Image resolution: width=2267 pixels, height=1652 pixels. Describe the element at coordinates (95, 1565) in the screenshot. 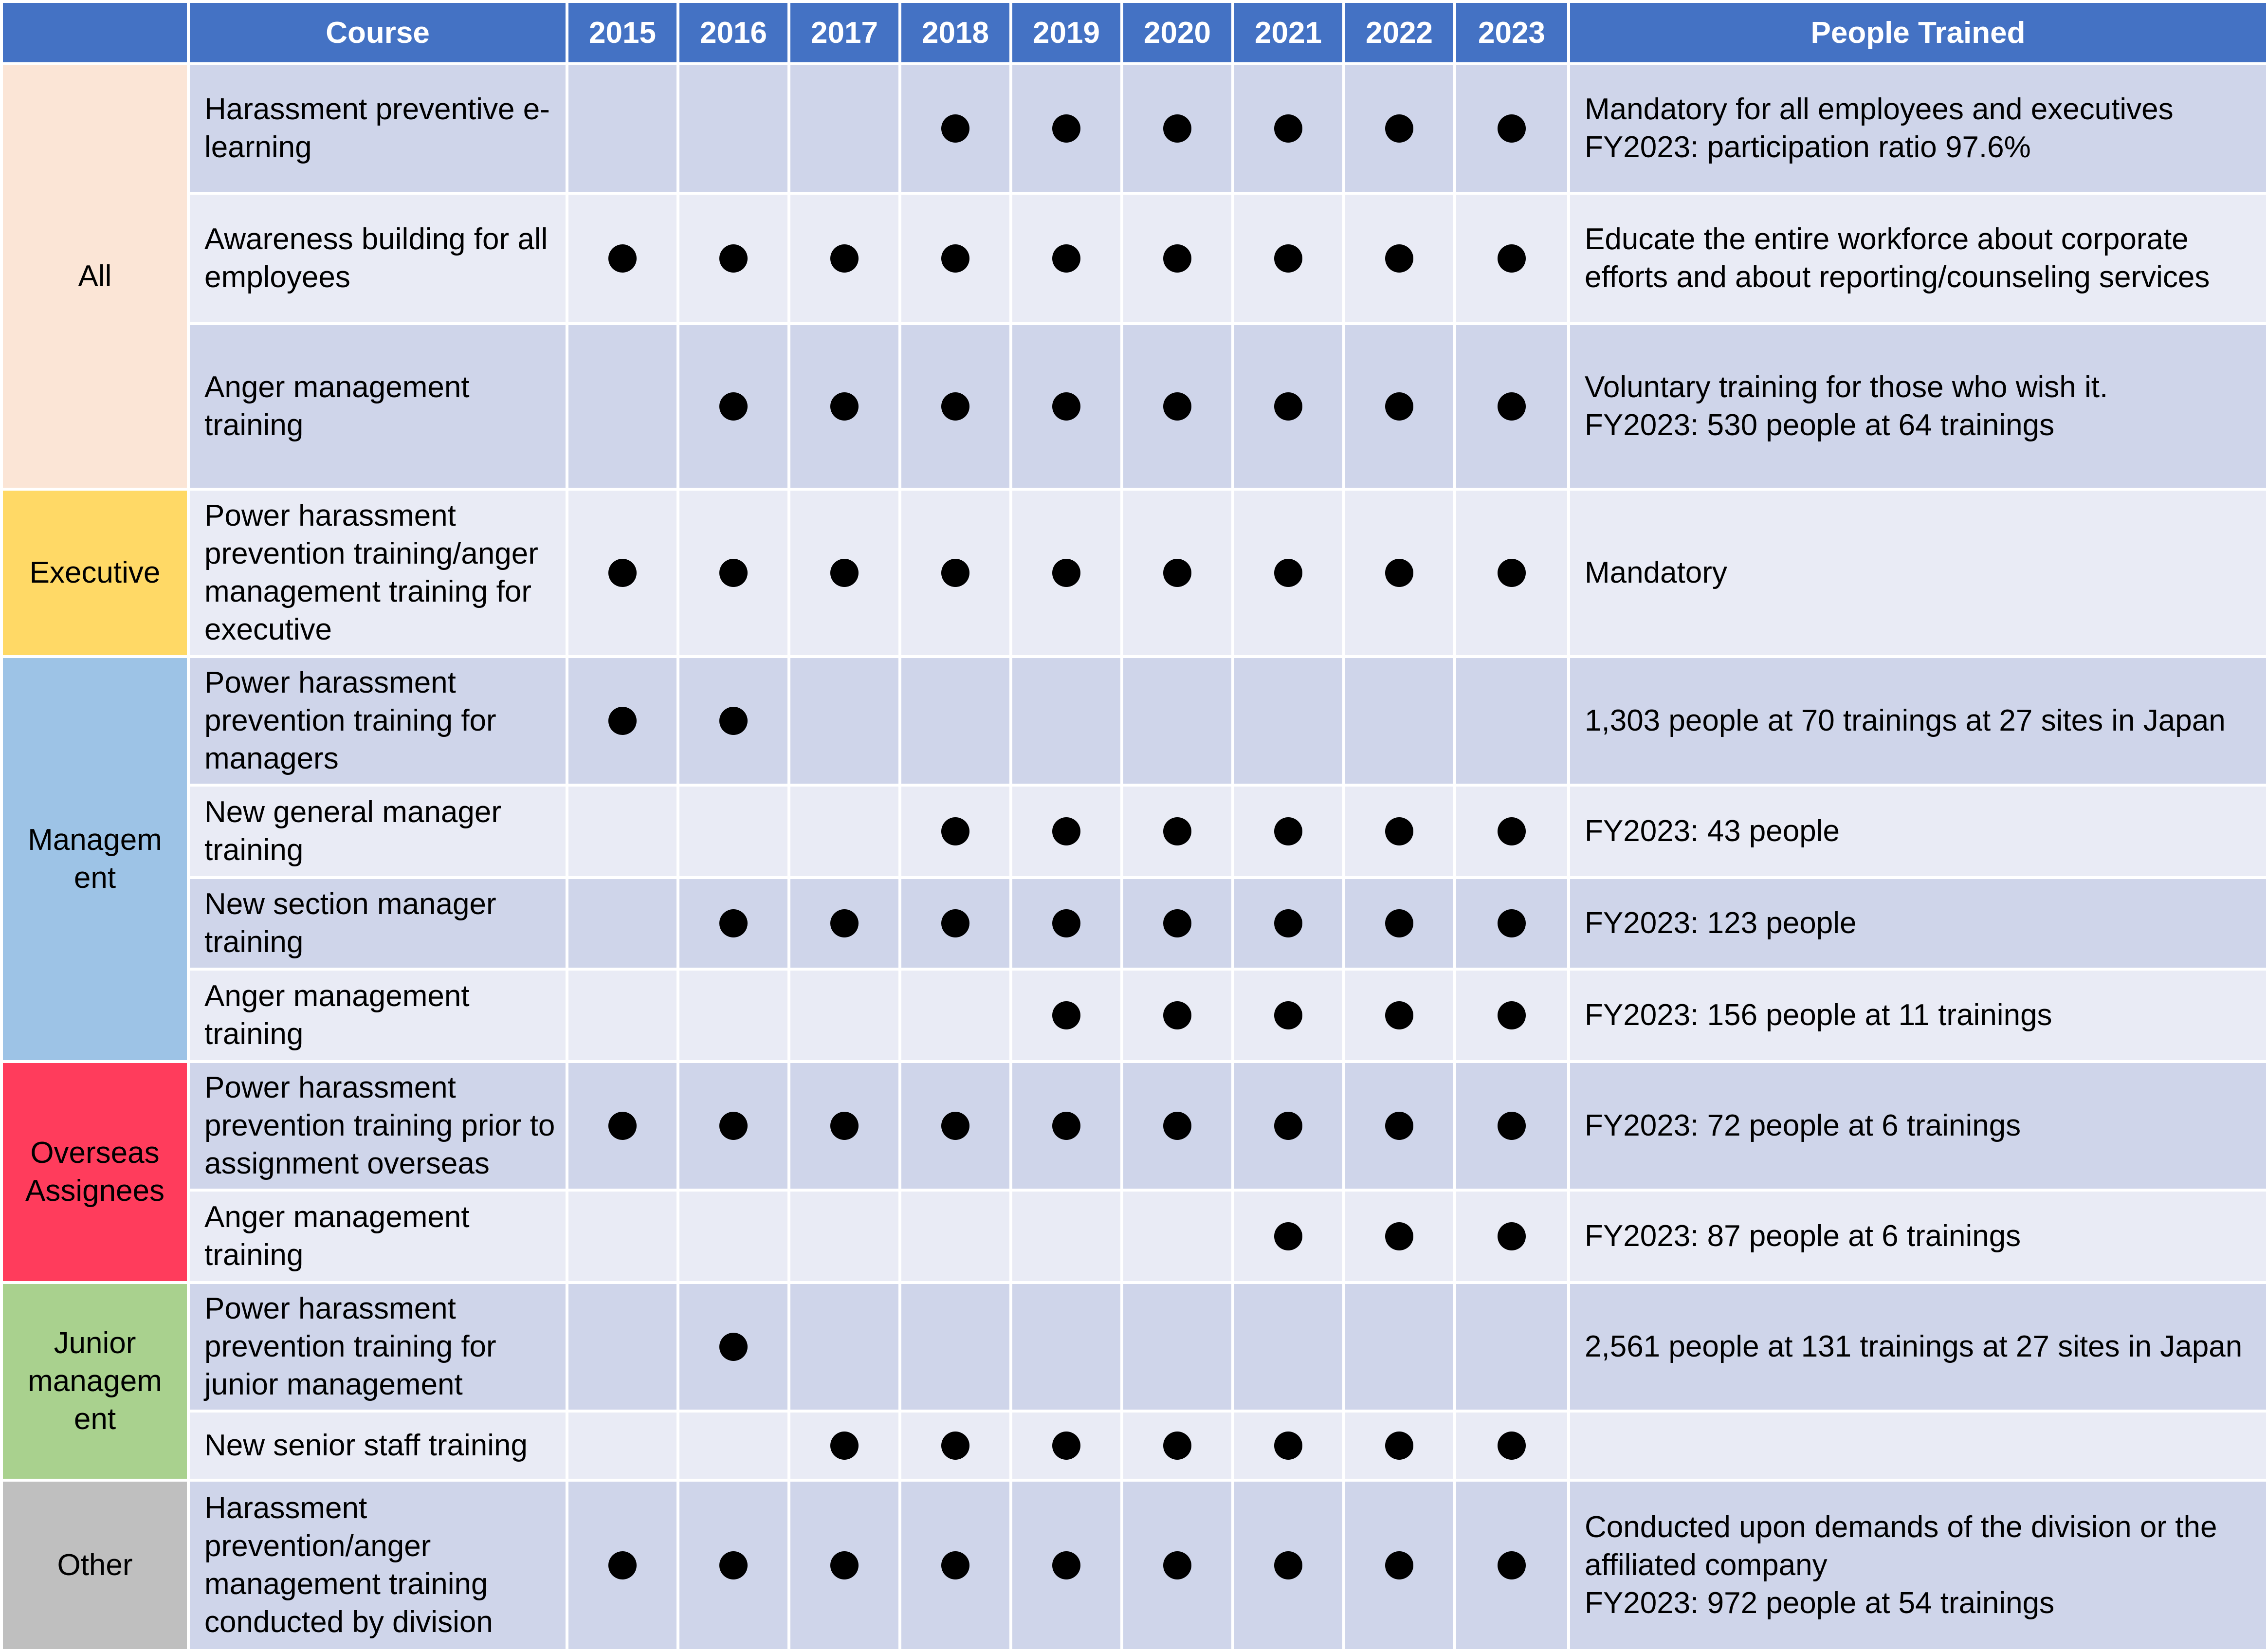

I see `category-cell: Other` at that location.